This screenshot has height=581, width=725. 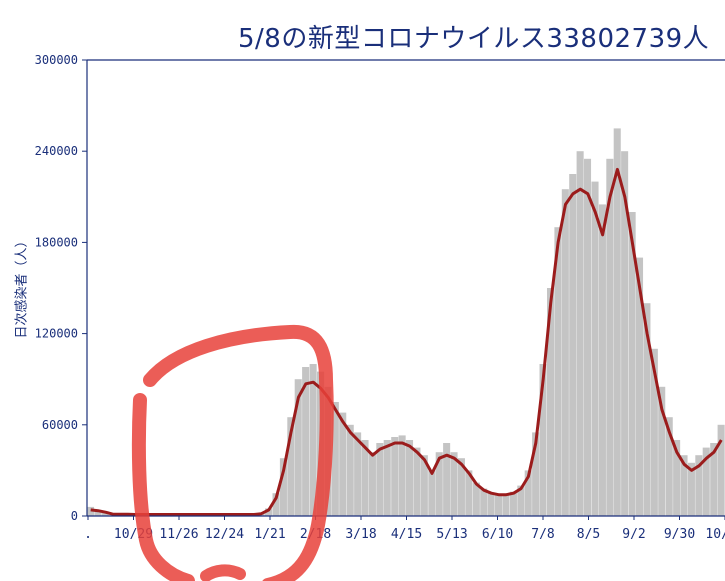 I want to click on x-tick-label: 10/28, so click(x=715, y=534).